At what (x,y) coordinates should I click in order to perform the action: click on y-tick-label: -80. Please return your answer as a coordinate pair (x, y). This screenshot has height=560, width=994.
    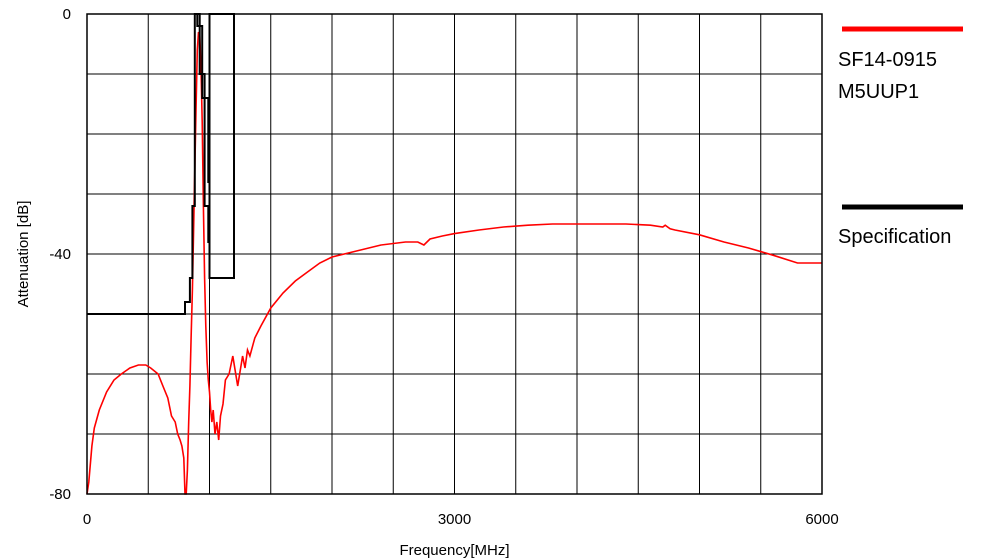
    Looking at the image, I should click on (60, 494).